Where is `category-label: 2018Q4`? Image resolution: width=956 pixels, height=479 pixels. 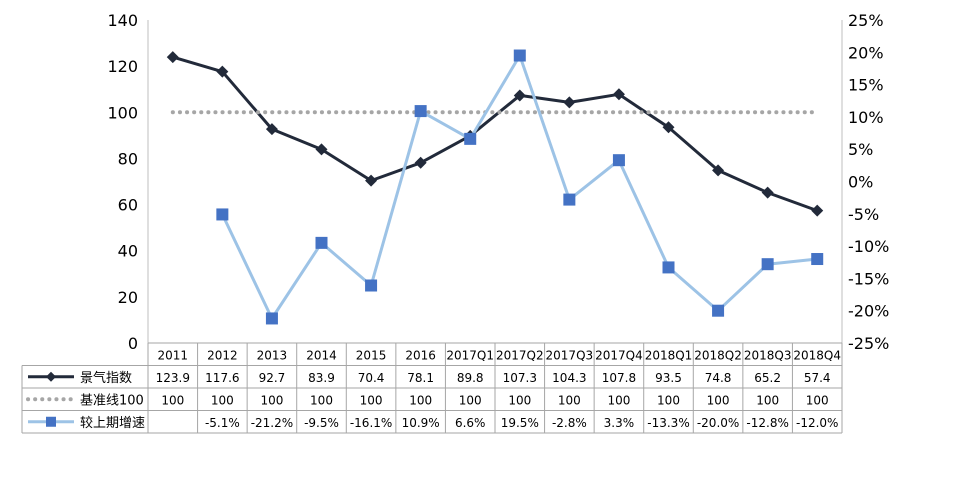
category-label: 2018Q4 is located at coordinates (817, 355).